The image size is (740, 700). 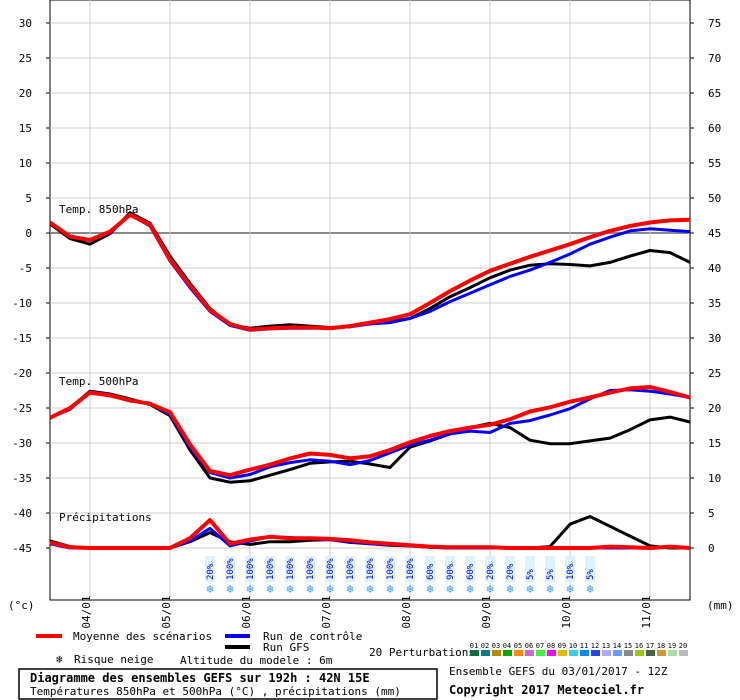 What do you see at coordinates (507, 646) in the screenshot?
I see `perturbation-label: 04` at bounding box center [507, 646].